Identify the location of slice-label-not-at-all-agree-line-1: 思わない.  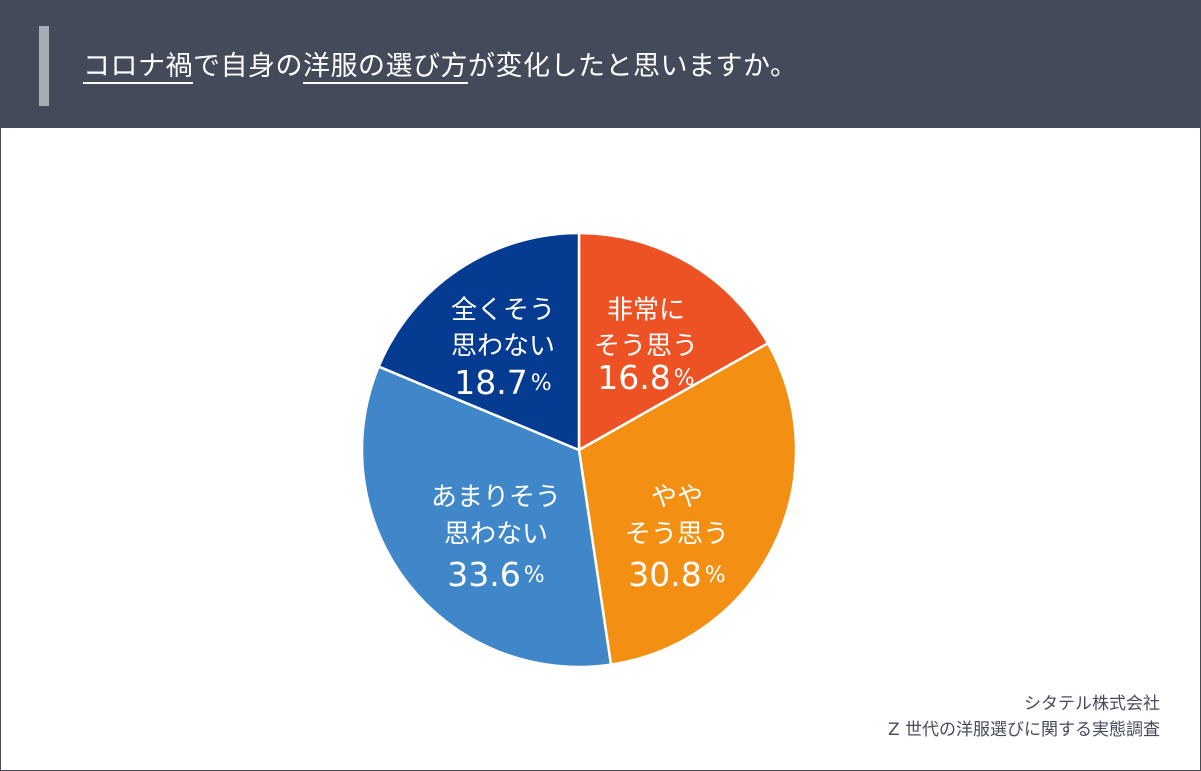
(503, 347).